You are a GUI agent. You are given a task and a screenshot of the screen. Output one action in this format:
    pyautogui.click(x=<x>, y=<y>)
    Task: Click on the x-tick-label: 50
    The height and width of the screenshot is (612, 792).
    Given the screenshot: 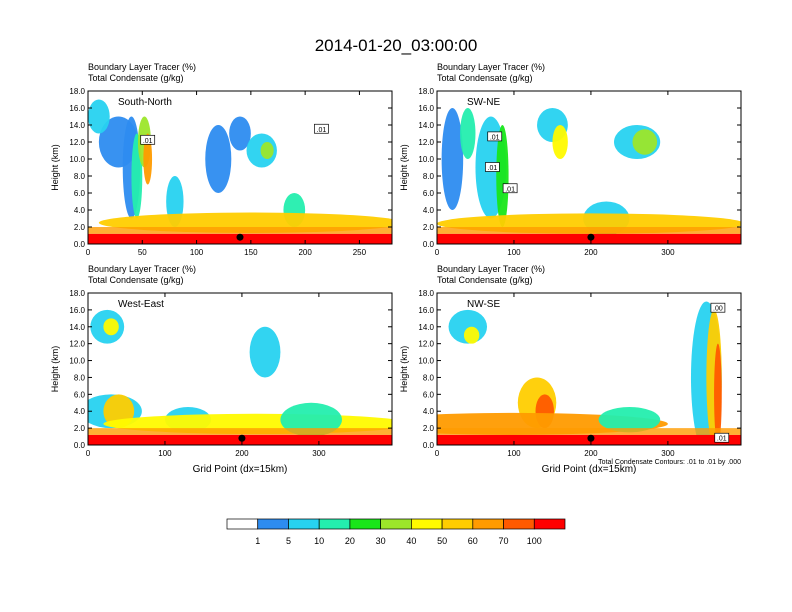 What is the action you would take?
    pyautogui.click(x=142, y=252)
    